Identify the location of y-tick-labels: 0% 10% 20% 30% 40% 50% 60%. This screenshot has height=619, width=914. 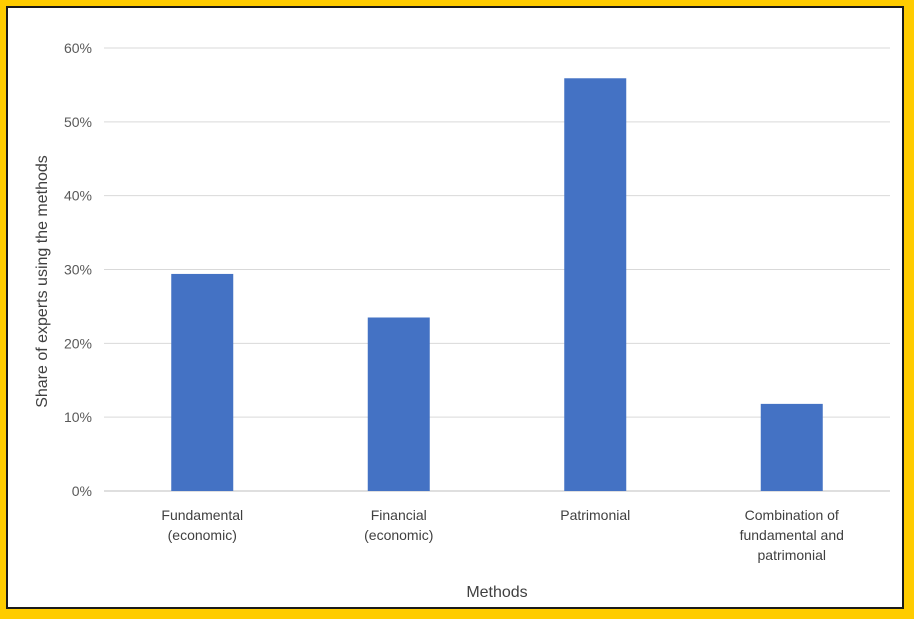
(78, 269).